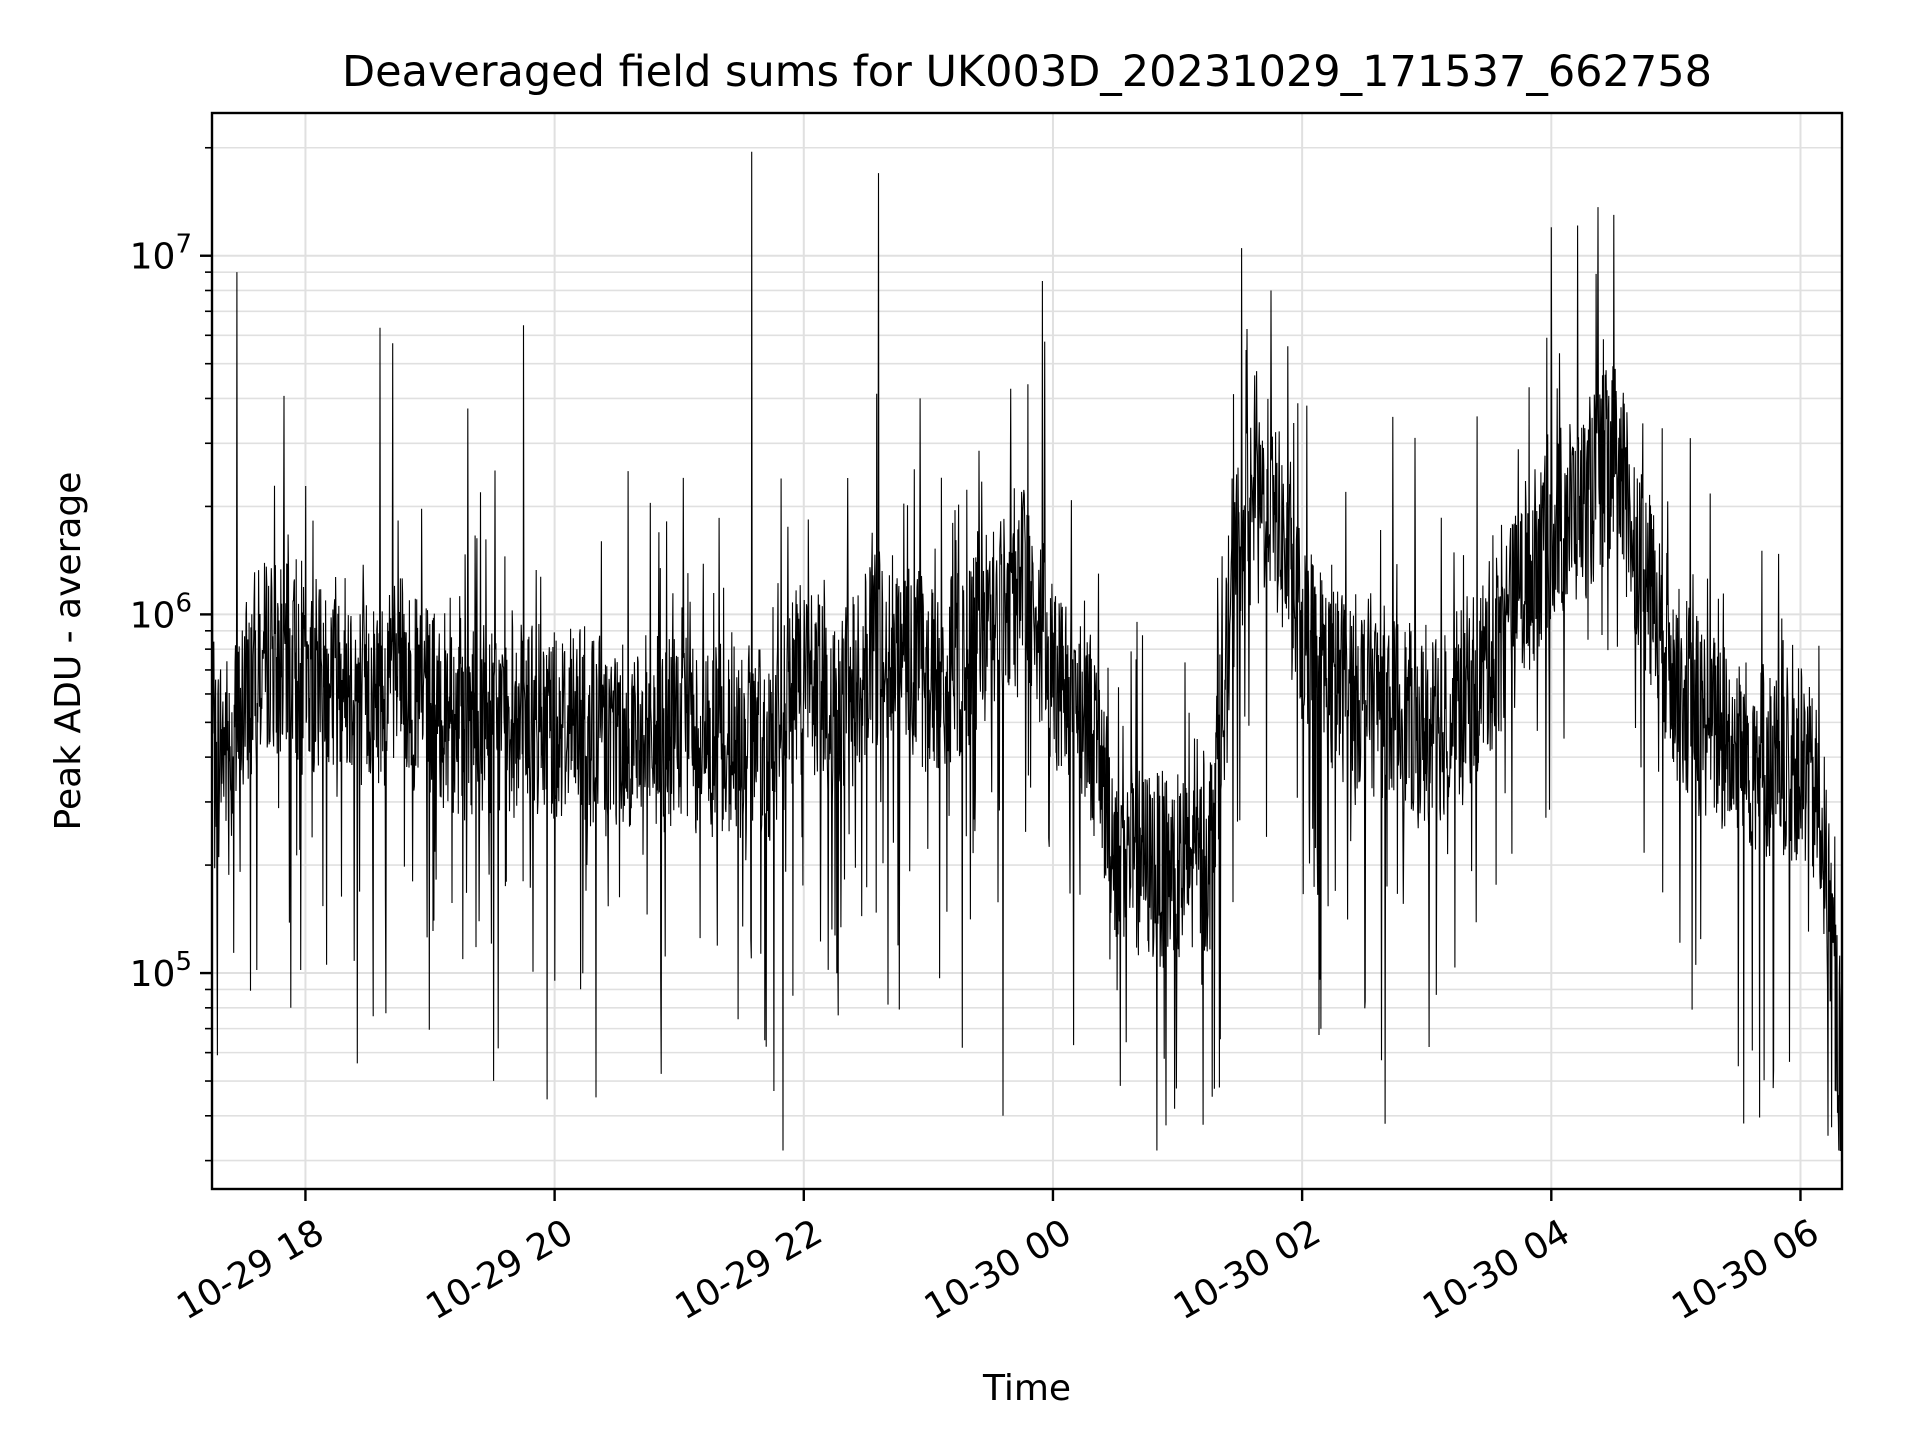 This screenshot has height=1440, width=1920. I want to click on y-tick-label: 10⁵, so click(161, 971).